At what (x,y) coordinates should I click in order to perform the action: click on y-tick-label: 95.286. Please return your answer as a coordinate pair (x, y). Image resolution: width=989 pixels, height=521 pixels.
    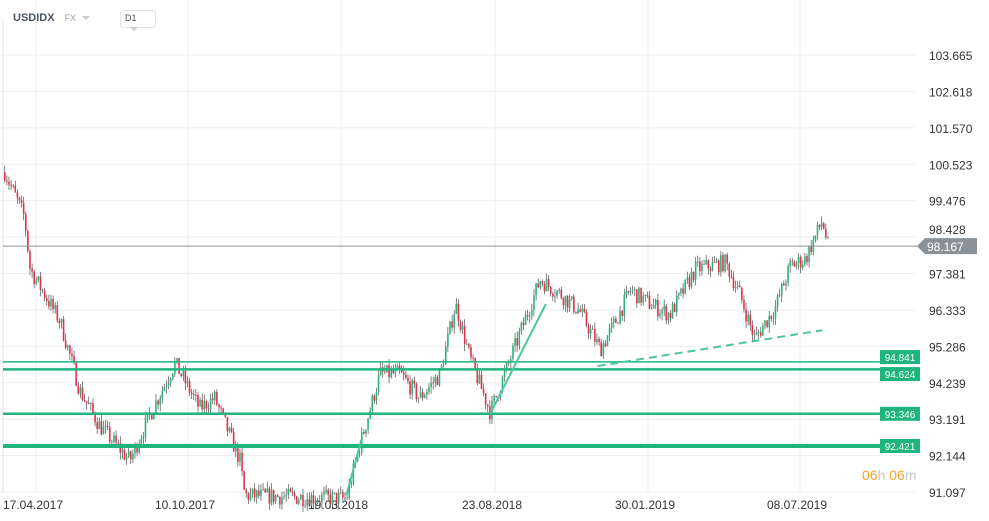
    Looking at the image, I should click on (947, 347).